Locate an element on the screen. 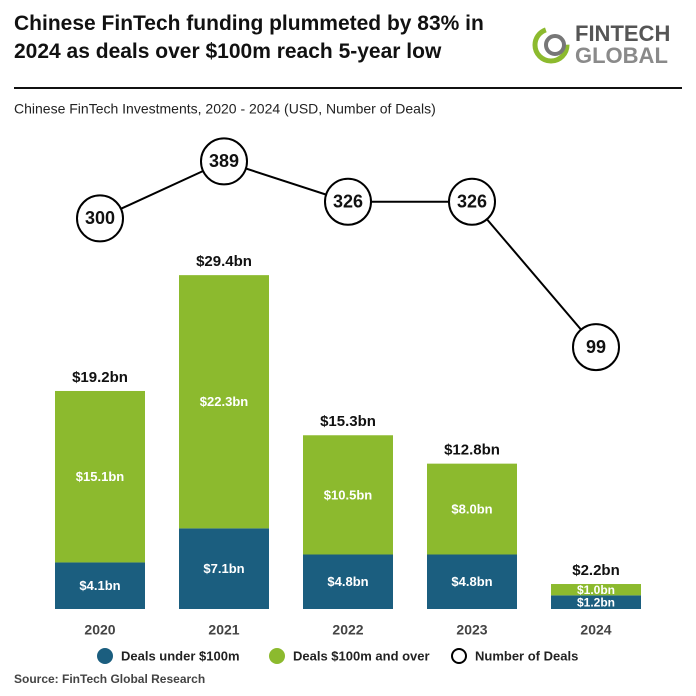 This screenshot has width=696, height=696. value-label: $10.5bn is located at coordinates (348, 494).